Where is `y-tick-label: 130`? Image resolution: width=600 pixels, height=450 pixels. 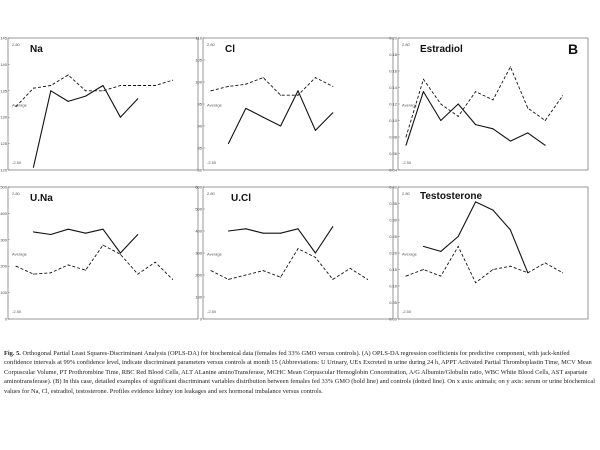 y-tick-label: 130 is located at coordinates (3, 117).